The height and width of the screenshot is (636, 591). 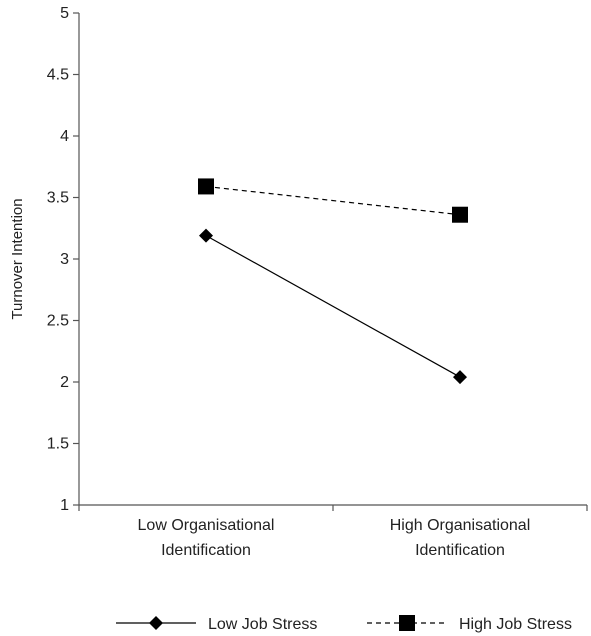 I want to click on series-low-job-stress, so click(x=333, y=306).